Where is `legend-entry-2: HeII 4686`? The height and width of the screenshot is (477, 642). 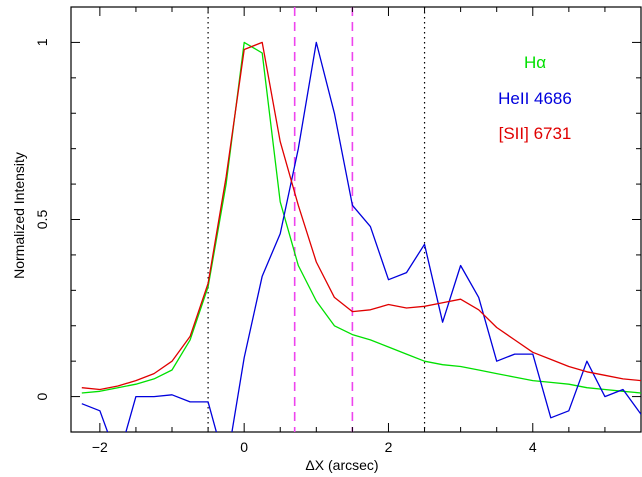 legend-entry-2: HeII 4686 is located at coordinates (535, 98).